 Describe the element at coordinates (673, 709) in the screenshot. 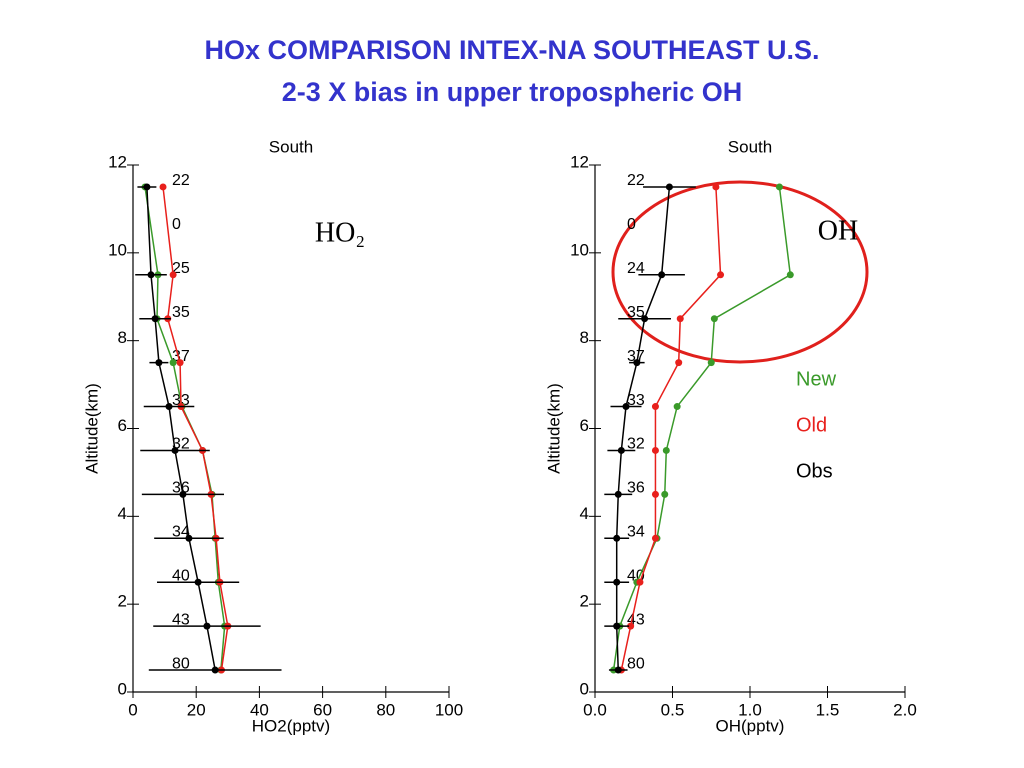

I see `x-tick-label: 0.5` at that location.